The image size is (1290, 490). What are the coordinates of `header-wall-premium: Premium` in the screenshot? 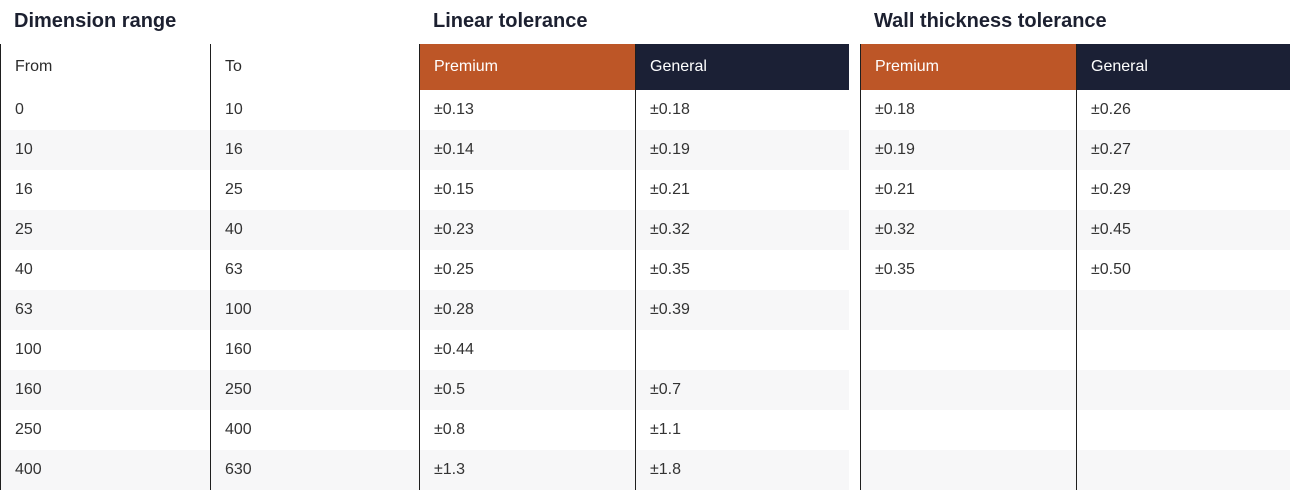 It's located at (968, 67).